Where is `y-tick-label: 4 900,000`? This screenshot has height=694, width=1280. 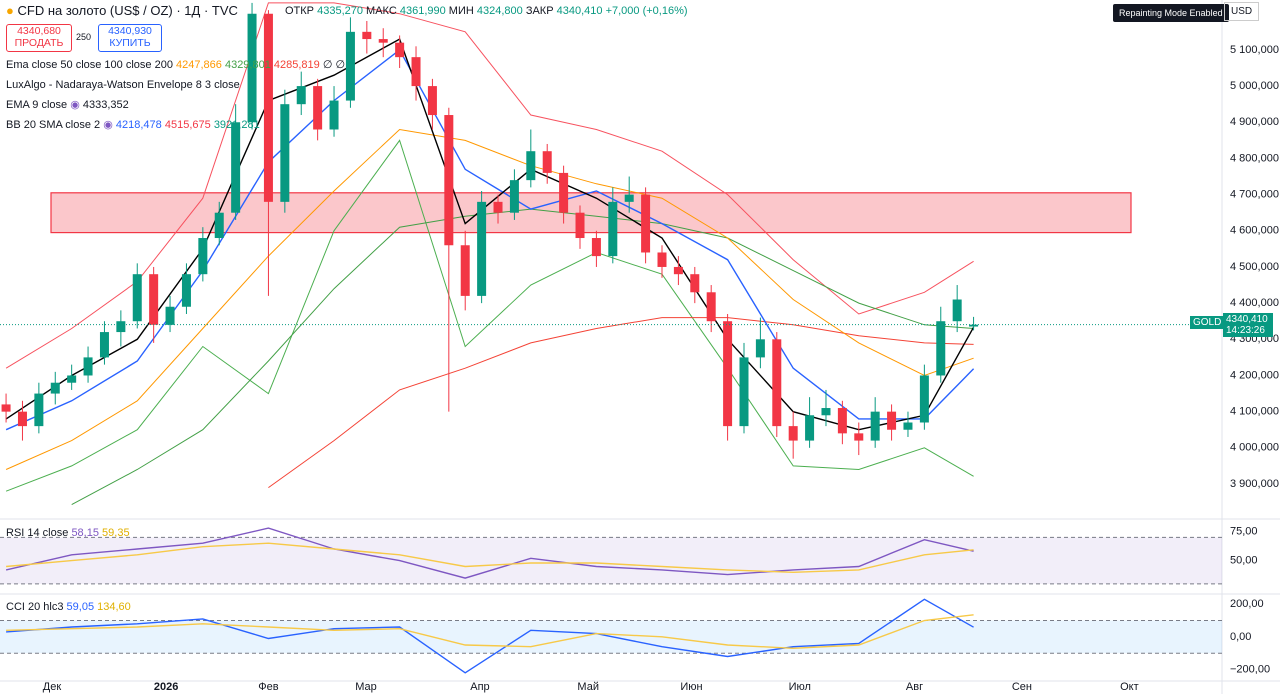 y-tick-label: 4 900,000 is located at coordinates (1254, 122).